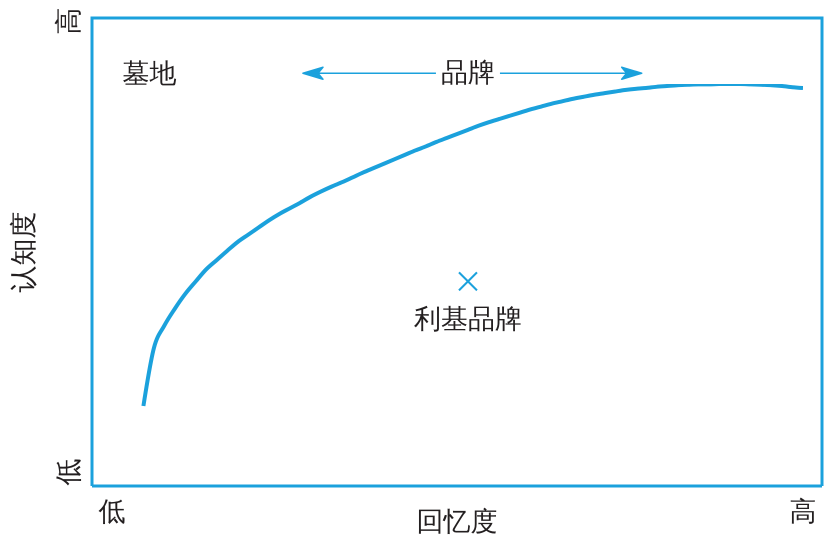 Image resolution: width=832 pixels, height=539 pixels. What do you see at coordinates (24, 252) in the screenshot?
I see `y-axis-title: 认知度` at bounding box center [24, 252].